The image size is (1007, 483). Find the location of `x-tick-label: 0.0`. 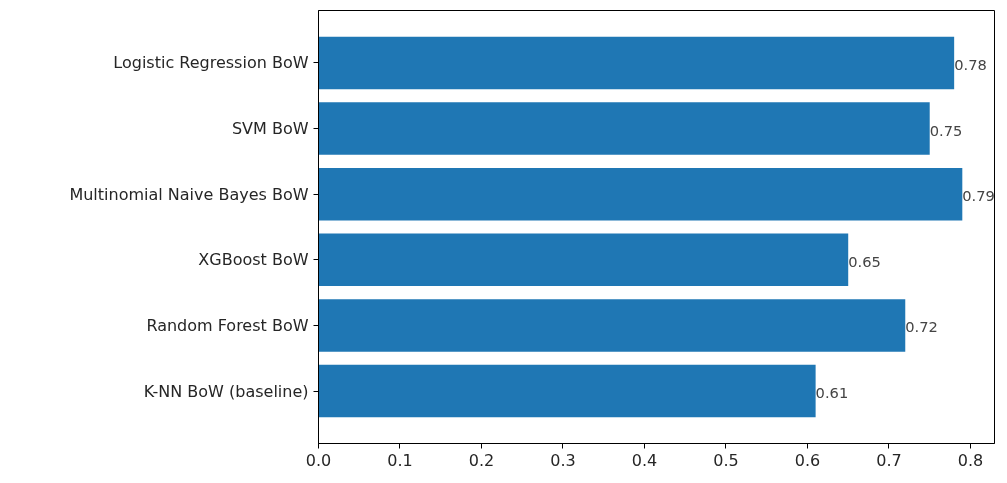

x-tick-label: 0.0 is located at coordinates (318, 460).